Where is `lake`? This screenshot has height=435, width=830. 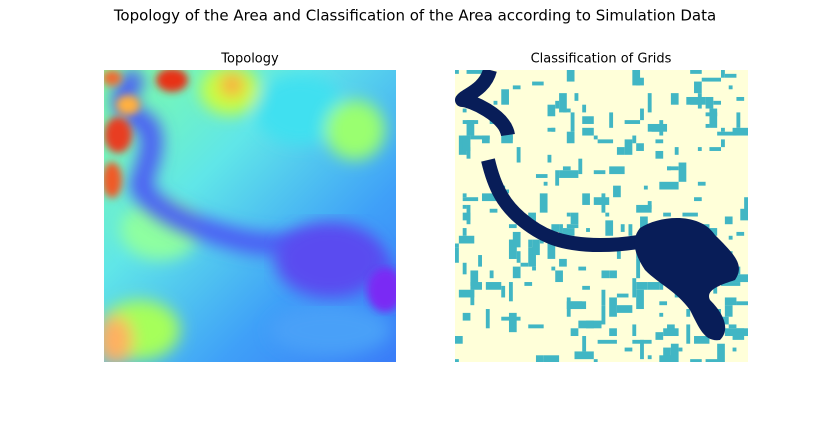
lake is located at coordinates (686, 279).